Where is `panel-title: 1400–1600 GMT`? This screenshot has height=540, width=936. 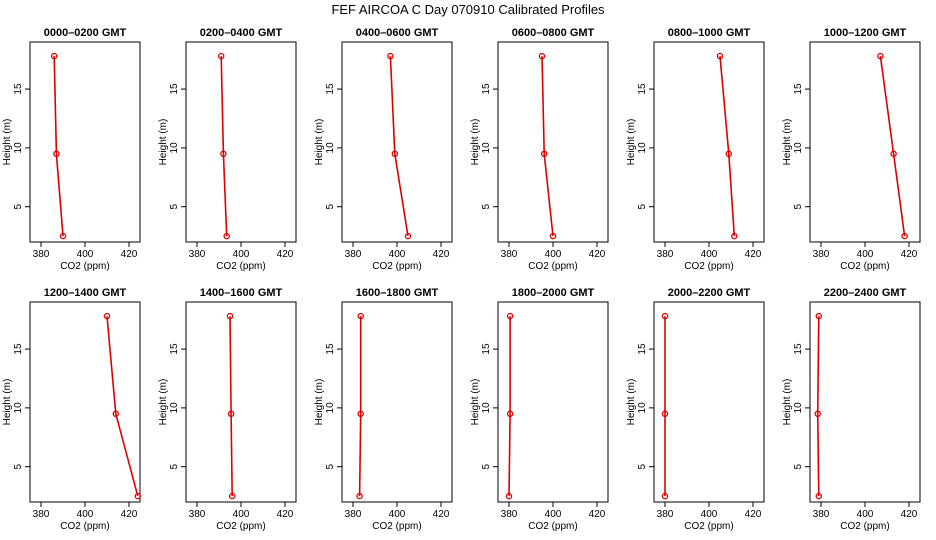 panel-title: 1400–1600 GMT is located at coordinates (241, 293).